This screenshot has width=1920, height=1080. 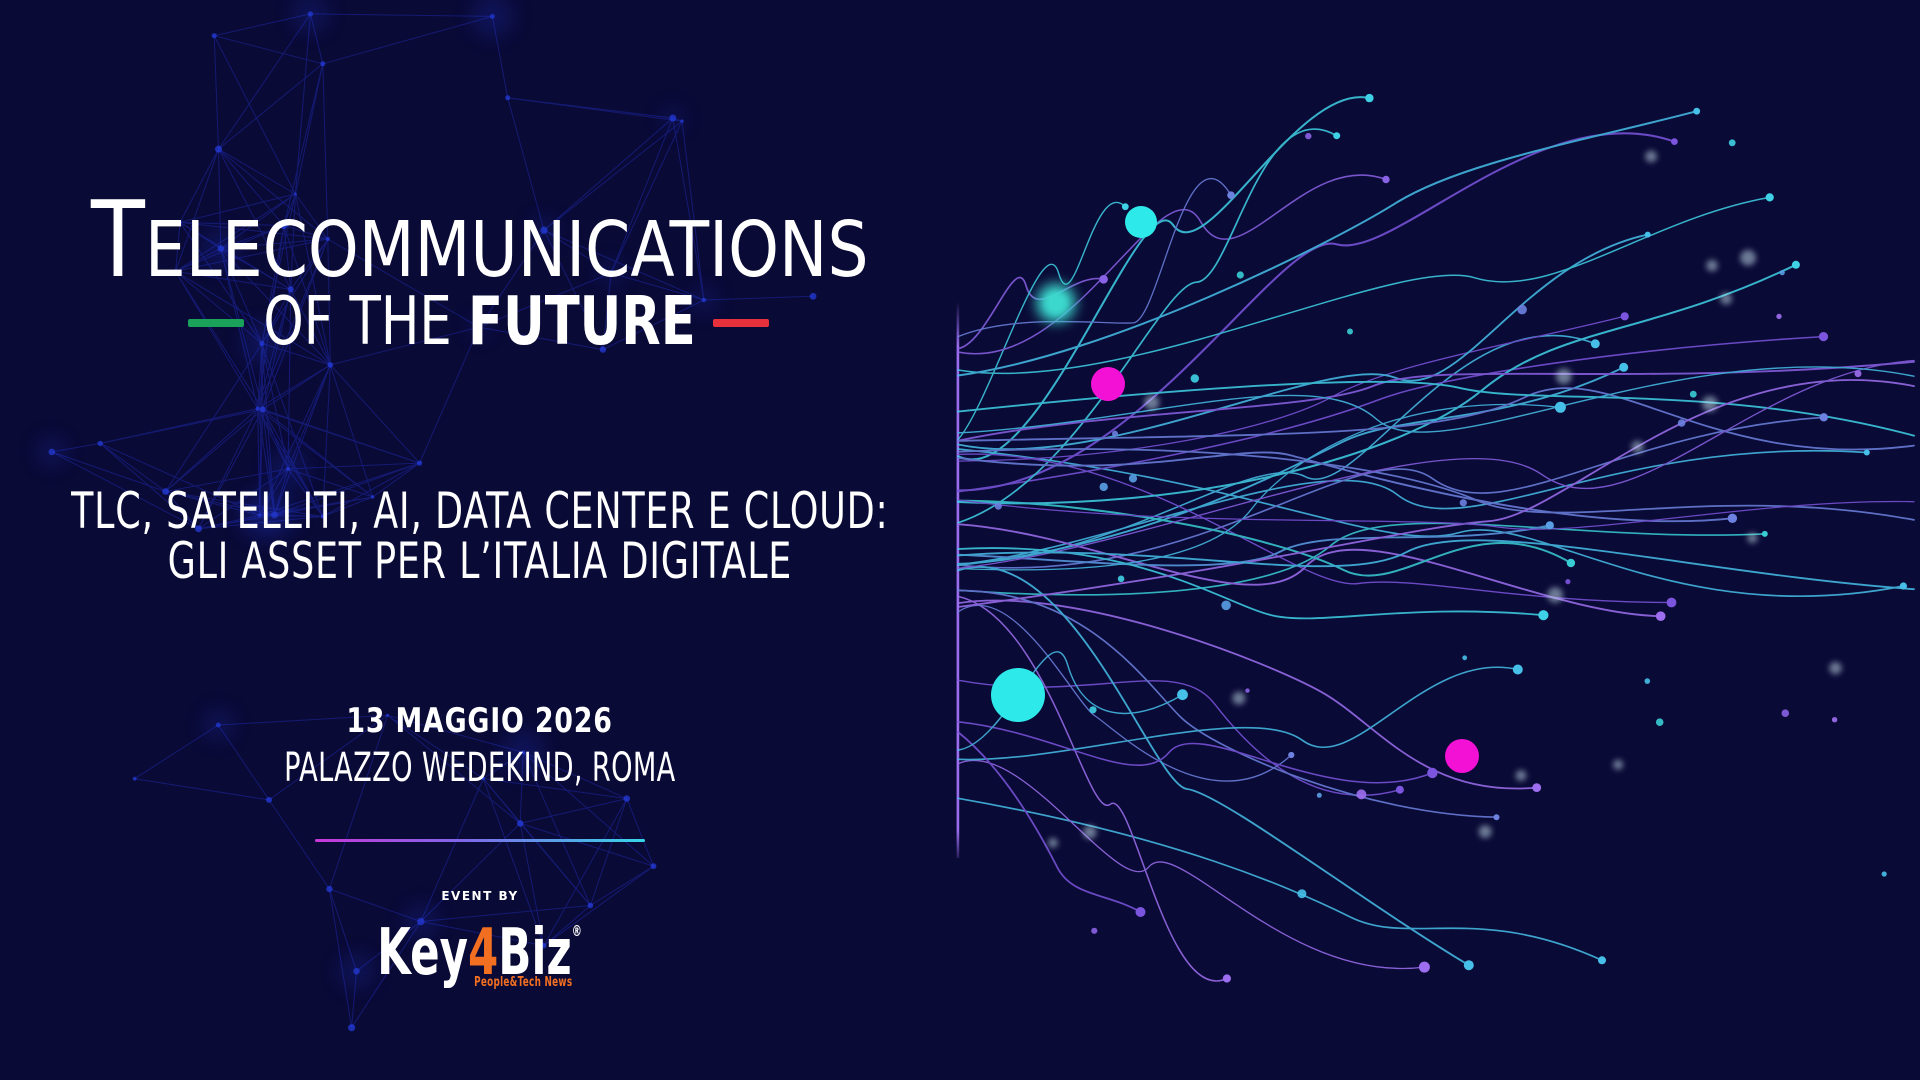 What do you see at coordinates (216, 323) in the screenshot?
I see `flag-green-dash` at bounding box center [216, 323].